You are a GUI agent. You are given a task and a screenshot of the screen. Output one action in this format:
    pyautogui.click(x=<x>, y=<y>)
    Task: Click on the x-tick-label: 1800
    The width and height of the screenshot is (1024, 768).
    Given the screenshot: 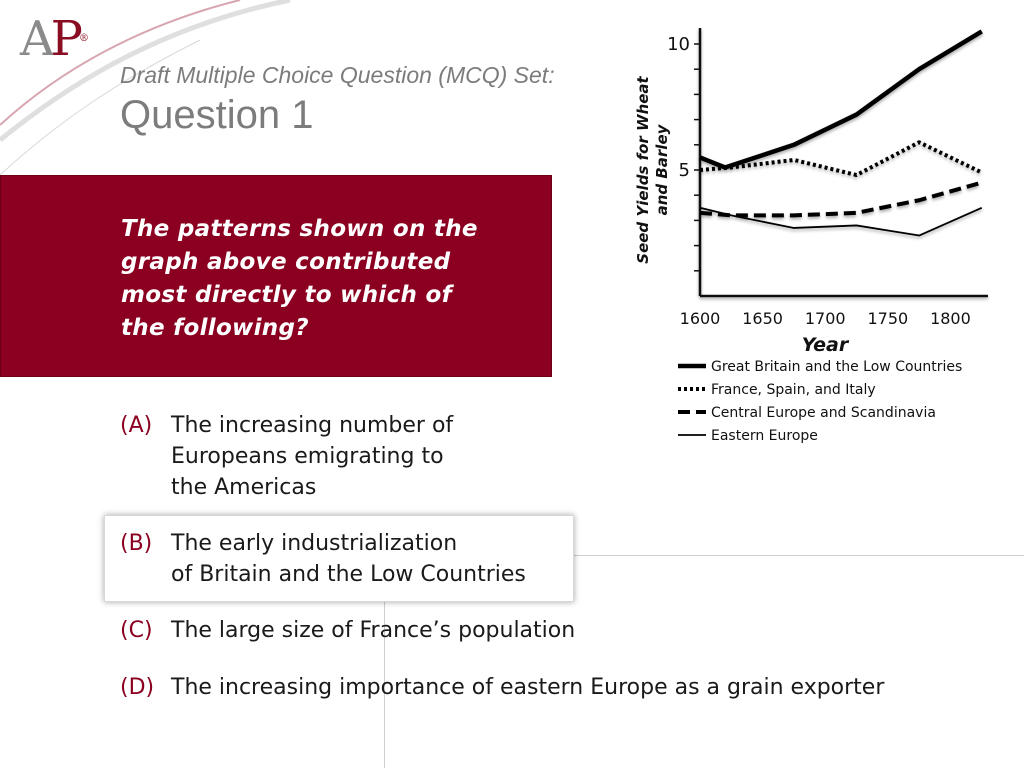 What is the action you would take?
    pyautogui.click(x=950, y=318)
    